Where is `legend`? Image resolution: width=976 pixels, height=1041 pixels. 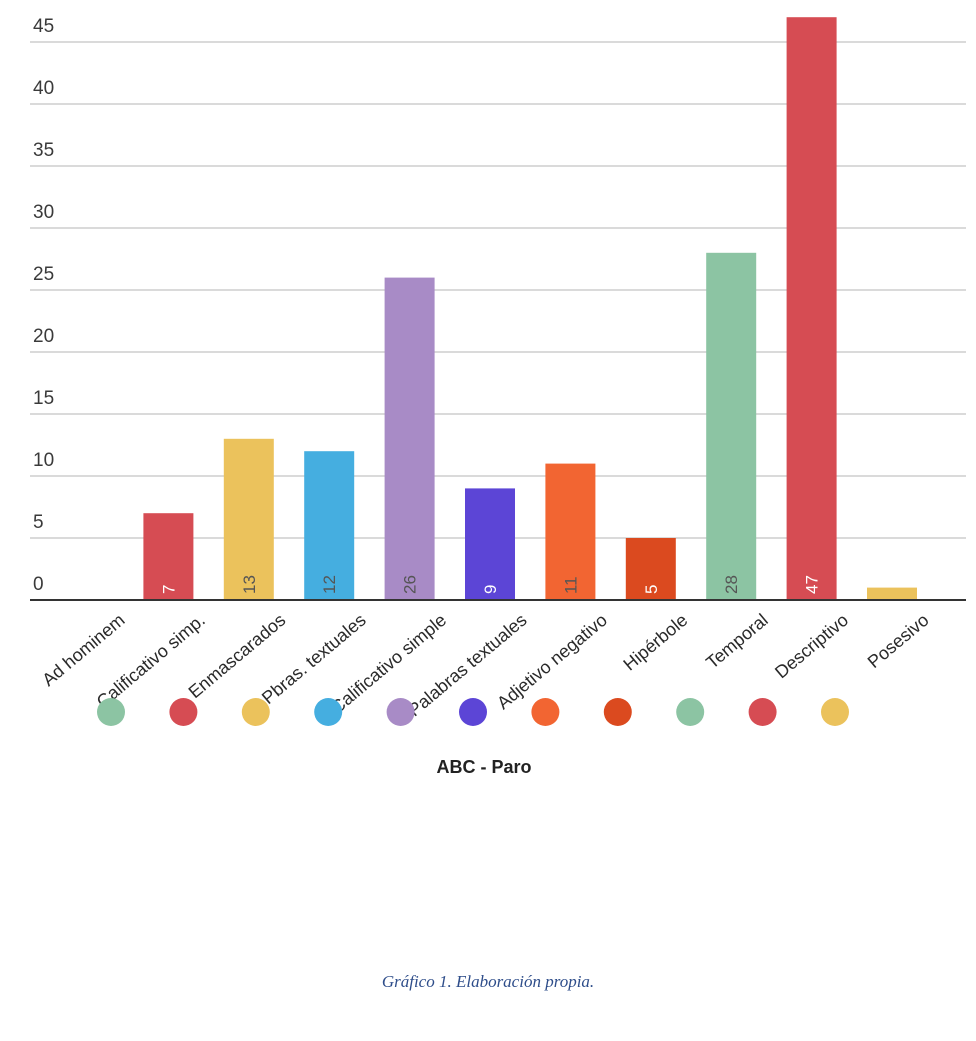 legend is located at coordinates (473, 712).